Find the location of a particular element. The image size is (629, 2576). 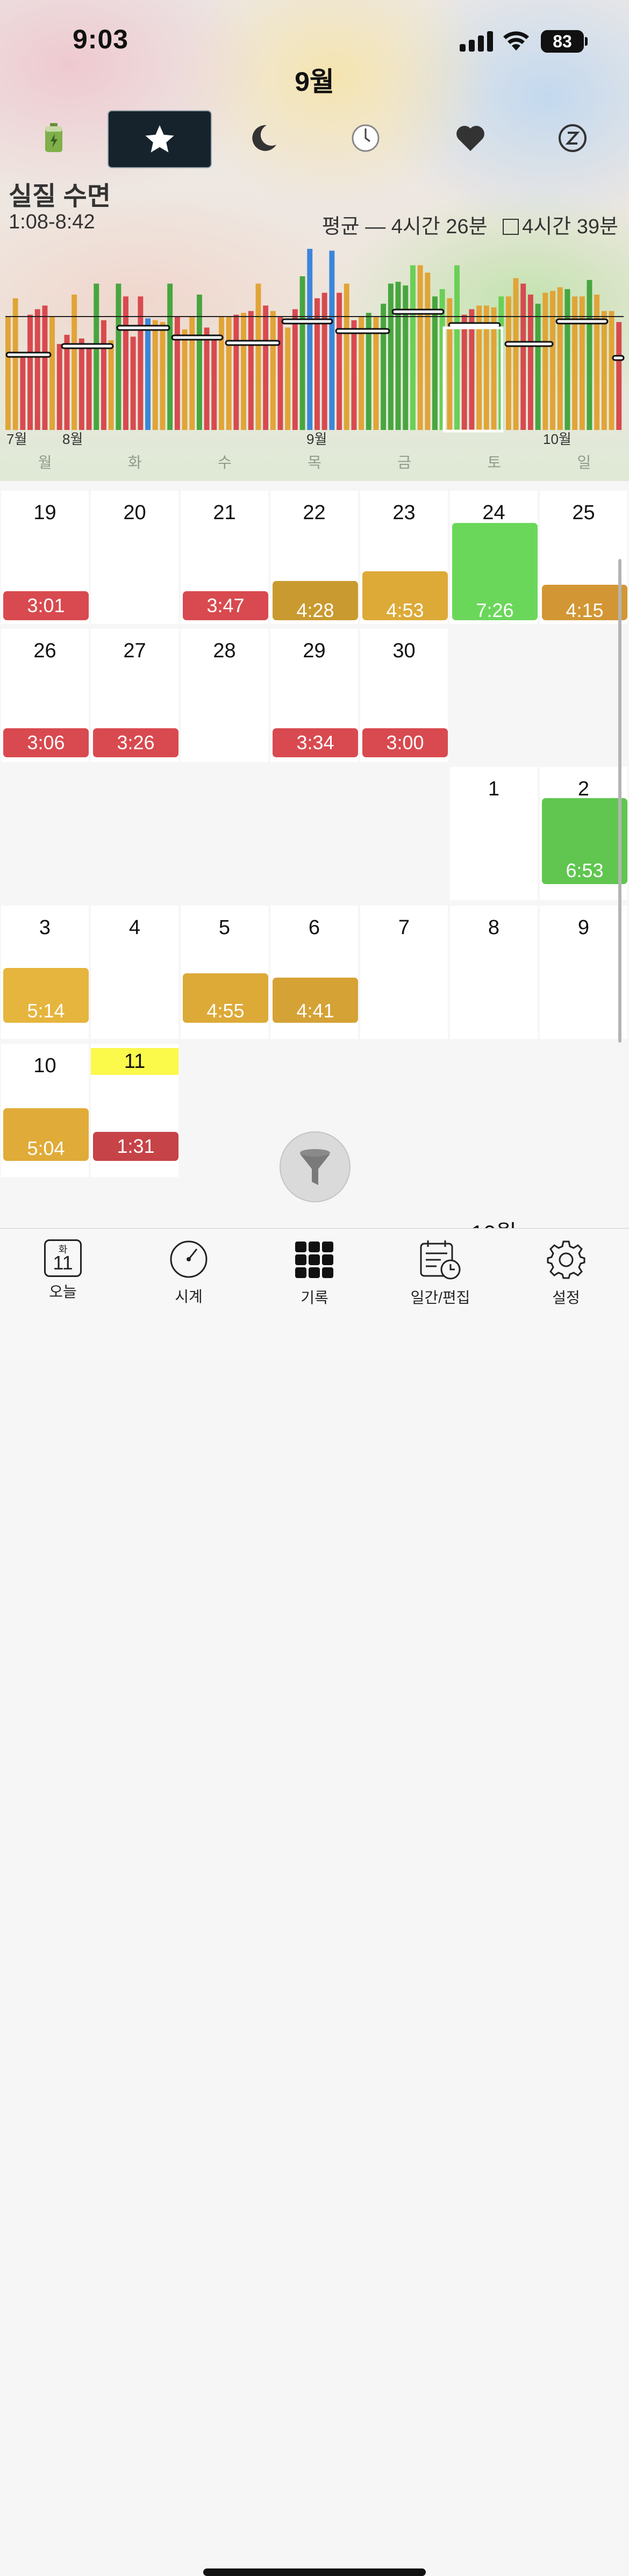

weekday-wed: 수 is located at coordinates (224, 462).